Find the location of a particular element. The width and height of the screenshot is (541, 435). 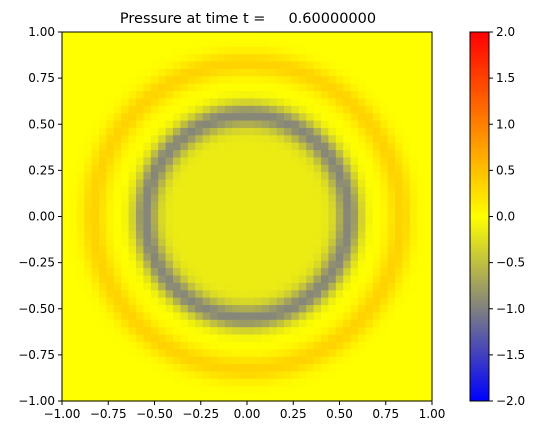

x-tick-label: −1.00 is located at coordinates (62, 414).